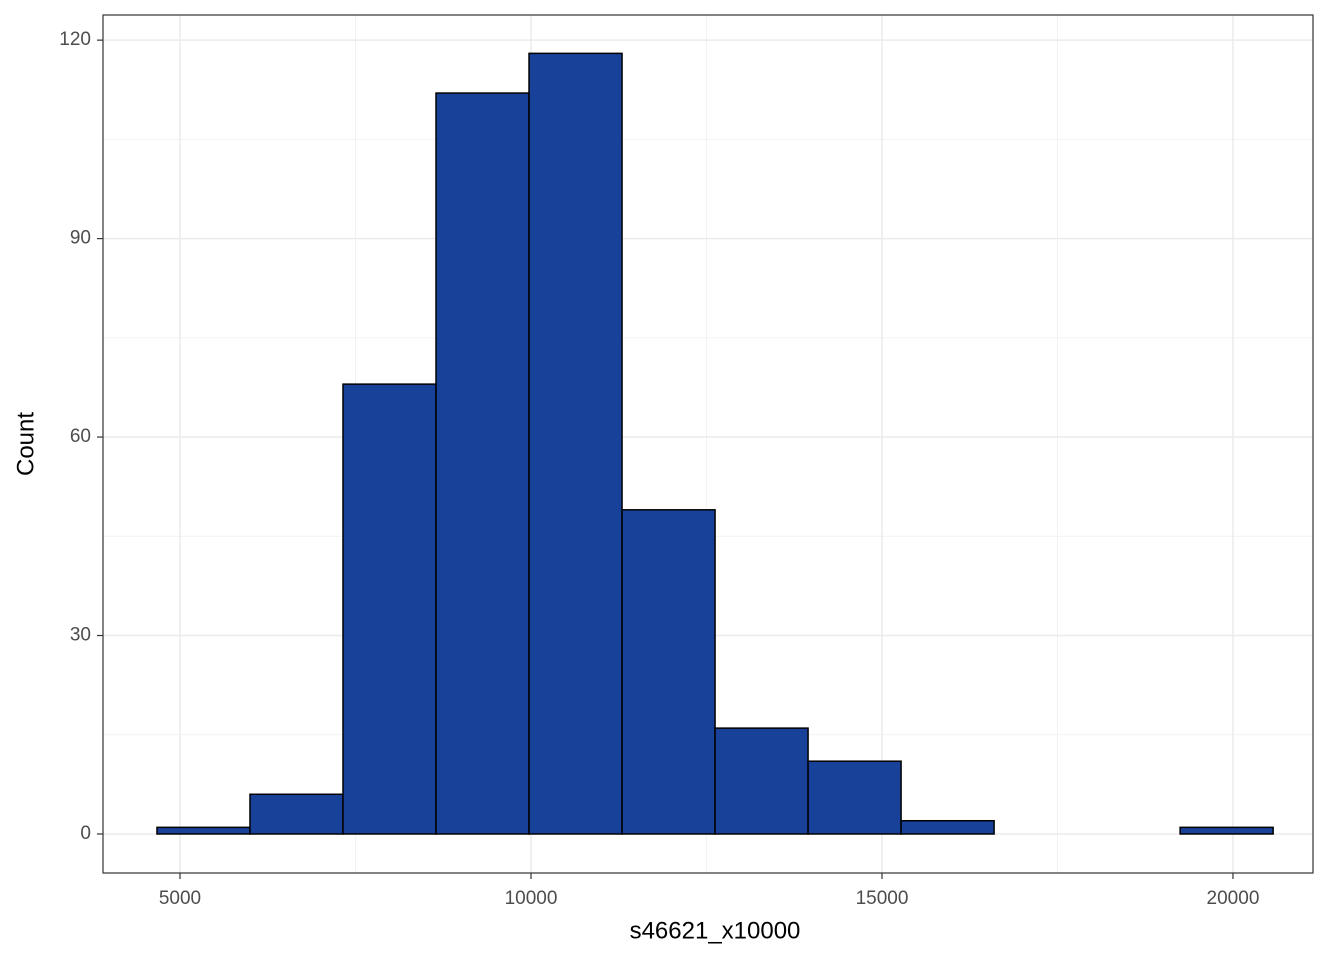  What do you see at coordinates (80, 635) in the screenshot?
I see `y-tick-label: 30` at bounding box center [80, 635].